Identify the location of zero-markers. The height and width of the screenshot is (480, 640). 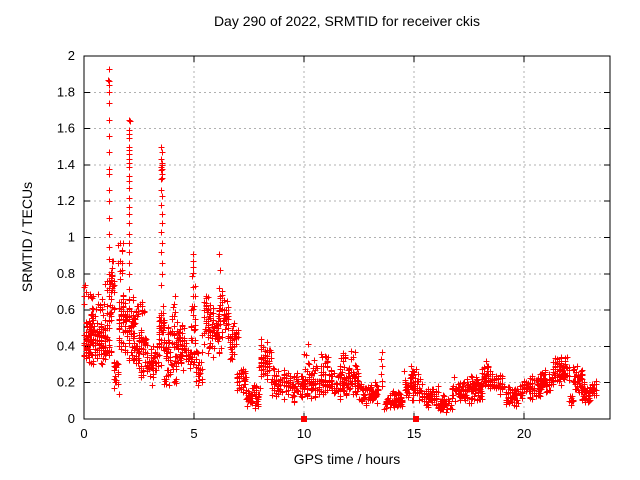
(360, 419).